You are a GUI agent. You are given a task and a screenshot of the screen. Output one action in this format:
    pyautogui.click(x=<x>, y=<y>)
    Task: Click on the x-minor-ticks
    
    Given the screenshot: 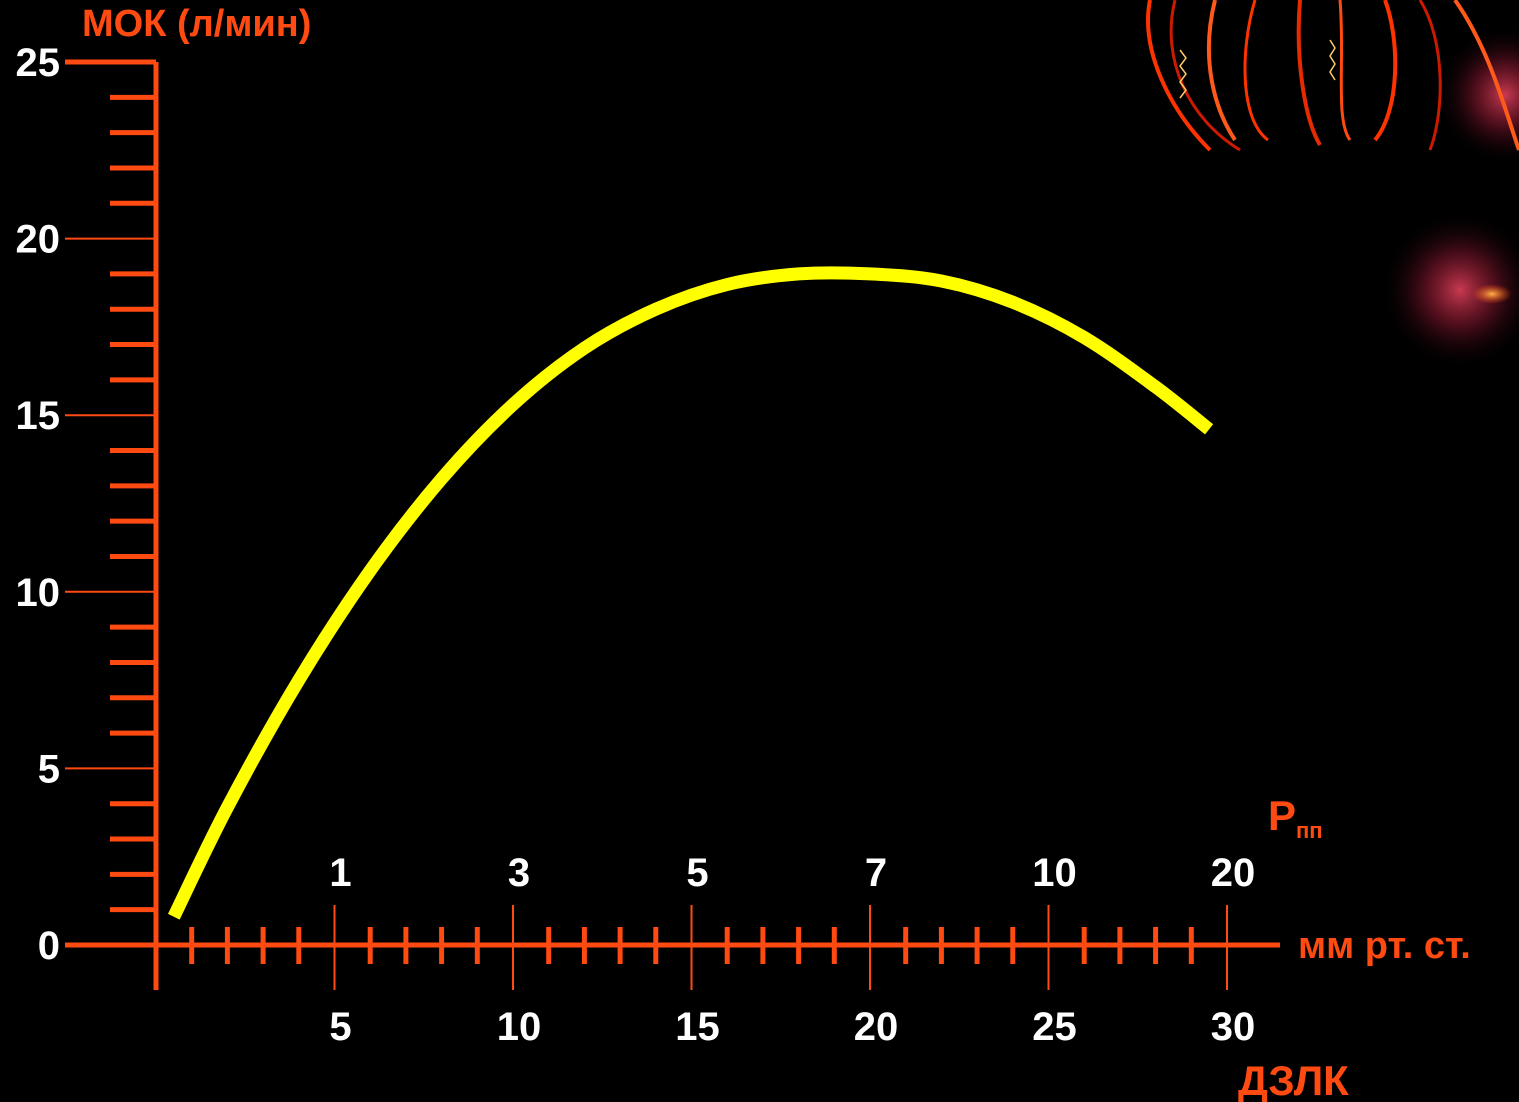 What is the action you would take?
    pyautogui.click(x=691, y=945)
    